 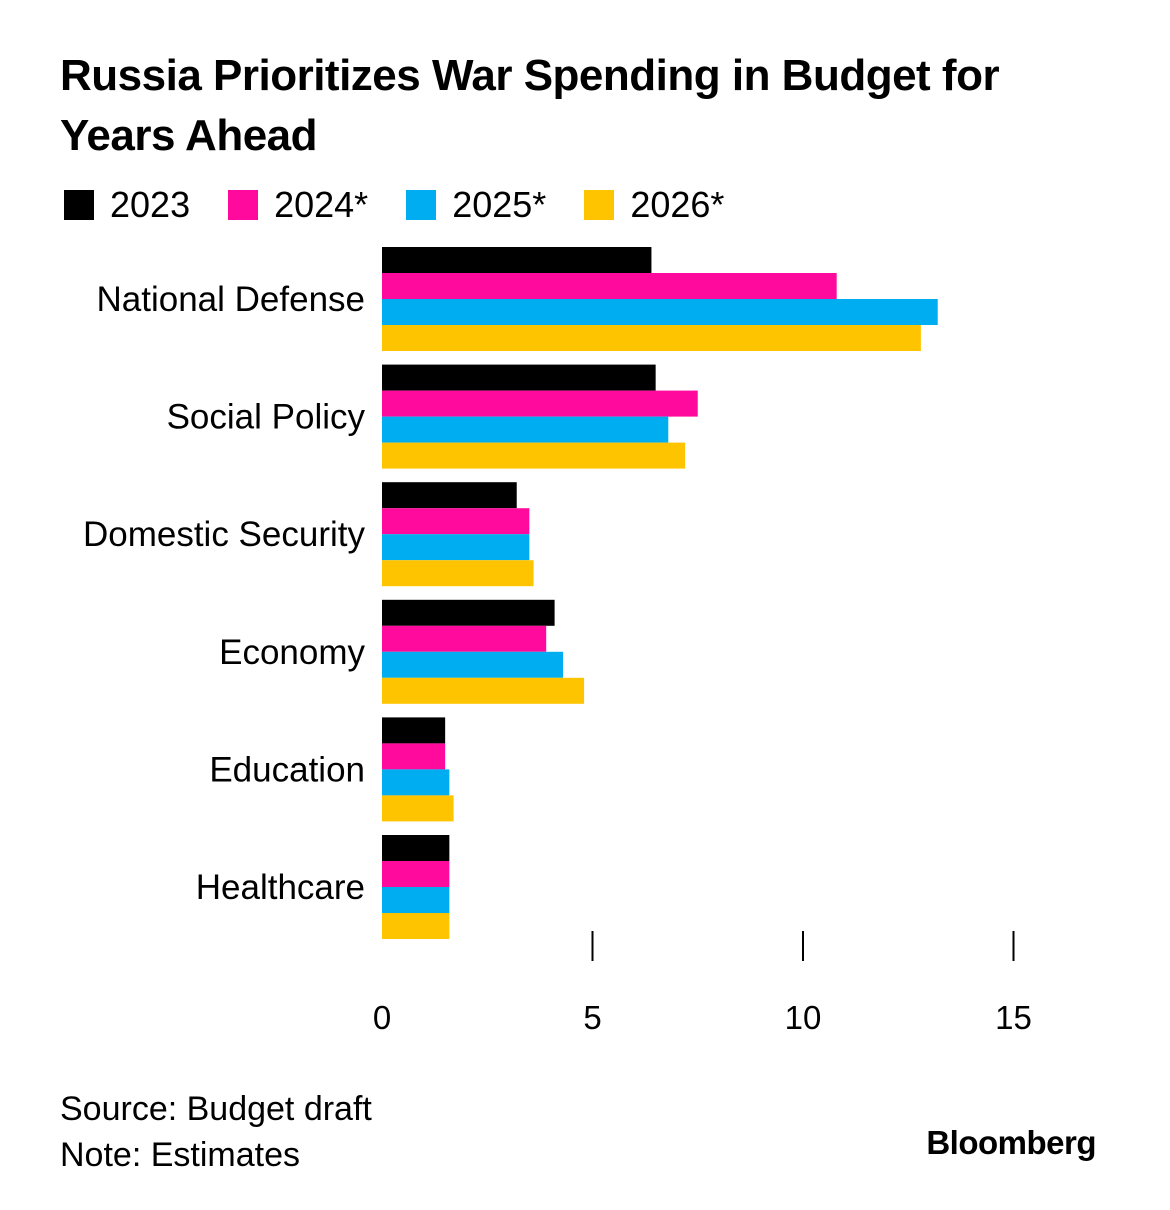 I want to click on bar-education-2024, so click(x=414, y=756).